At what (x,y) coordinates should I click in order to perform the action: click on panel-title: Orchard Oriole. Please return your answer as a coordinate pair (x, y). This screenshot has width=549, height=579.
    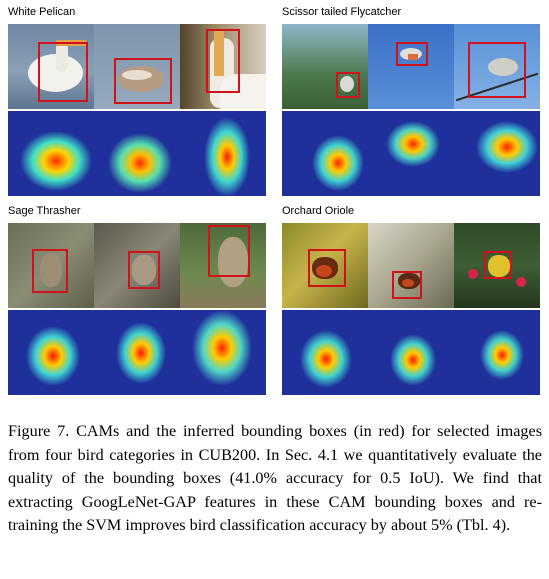
    Looking at the image, I should click on (318, 211).